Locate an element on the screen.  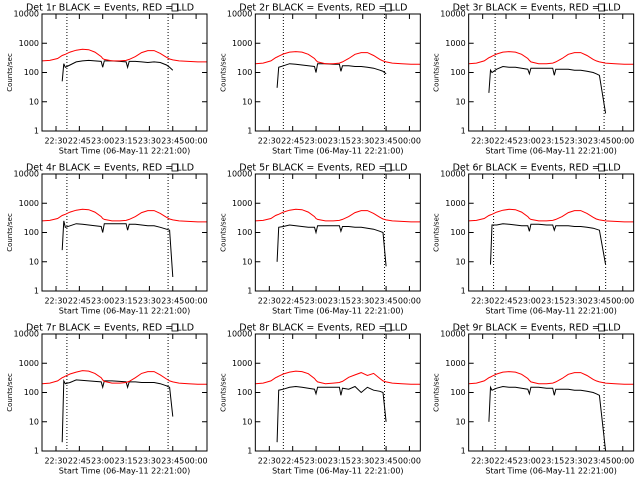
chart-title: Det 2r BLACK = Events, RED = LLD is located at coordinates (323, 8).